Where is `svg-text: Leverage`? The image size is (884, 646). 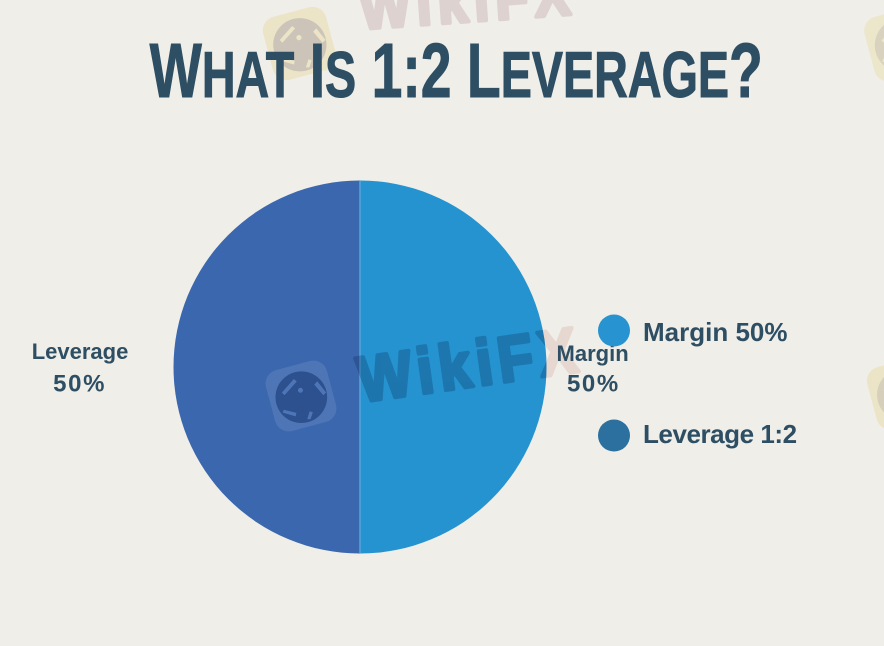
svg-text: Leverage is located at coordinates (80, 351).